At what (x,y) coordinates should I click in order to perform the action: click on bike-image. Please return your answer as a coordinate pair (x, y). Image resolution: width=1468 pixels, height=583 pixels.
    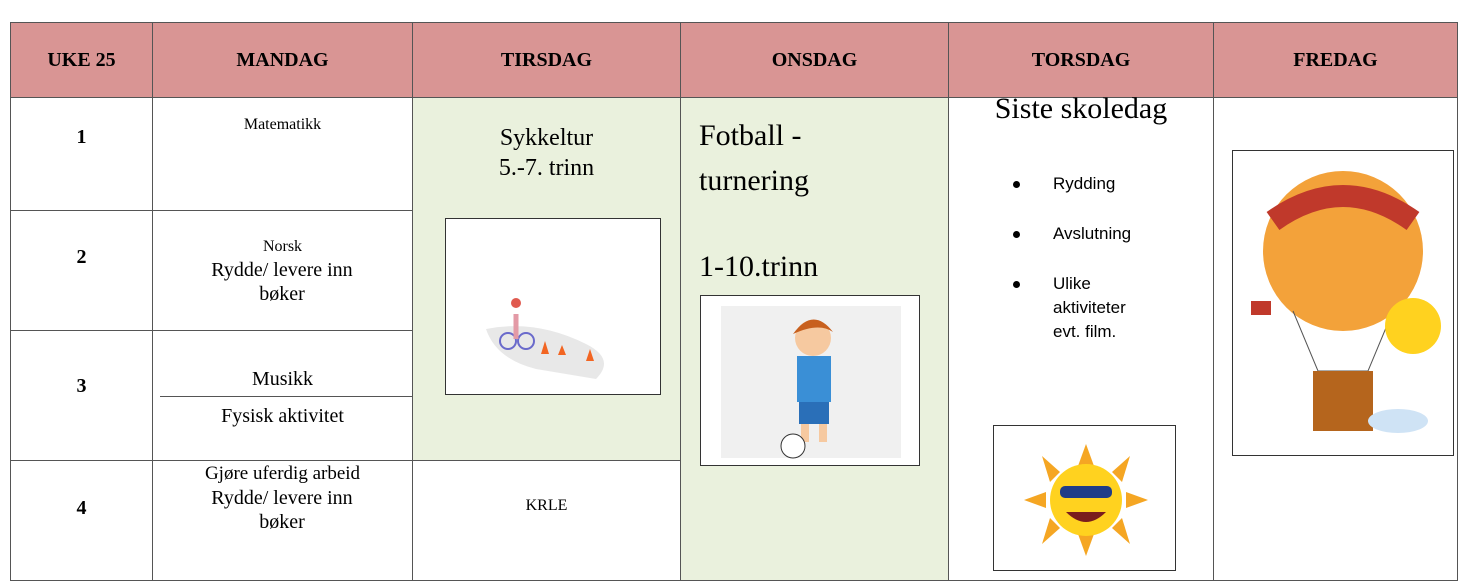
    Looking at the image, I should click on (553, 306).